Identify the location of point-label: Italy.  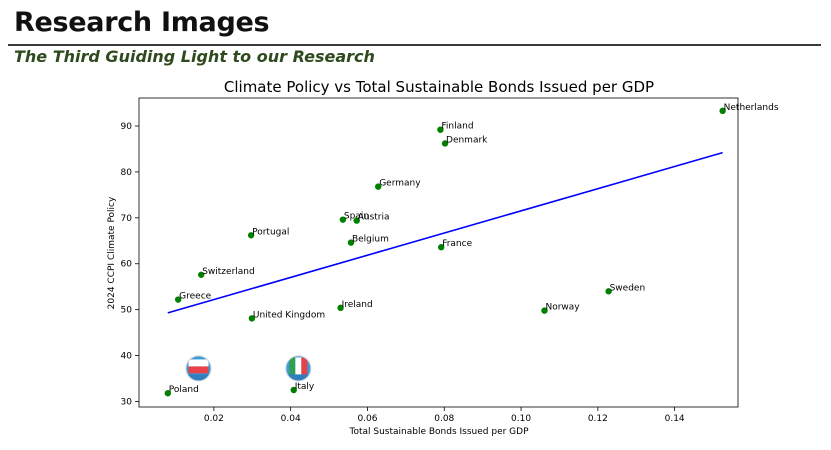
(305, 387).